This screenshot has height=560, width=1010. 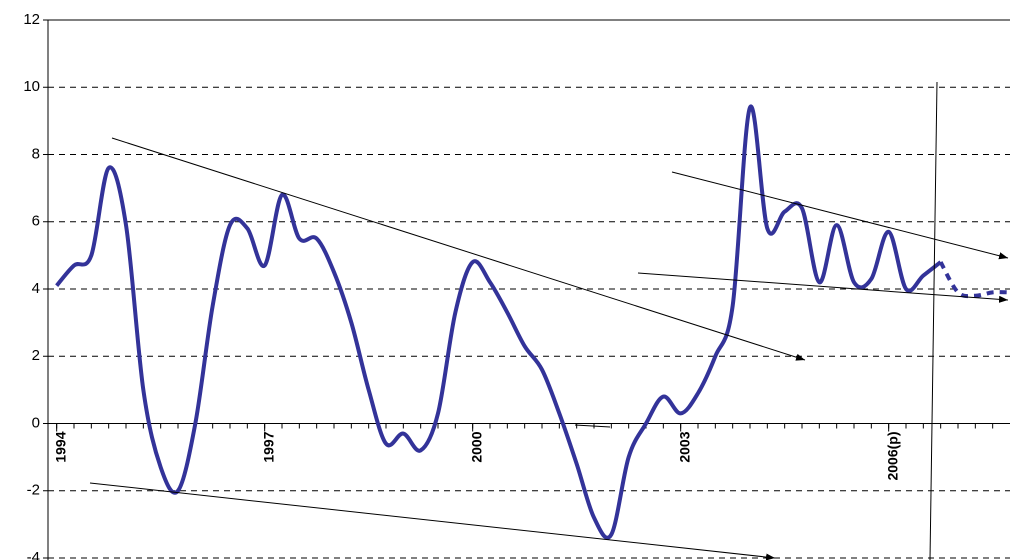 I want to click on annotation-stroke, so click(x=592, y=426).